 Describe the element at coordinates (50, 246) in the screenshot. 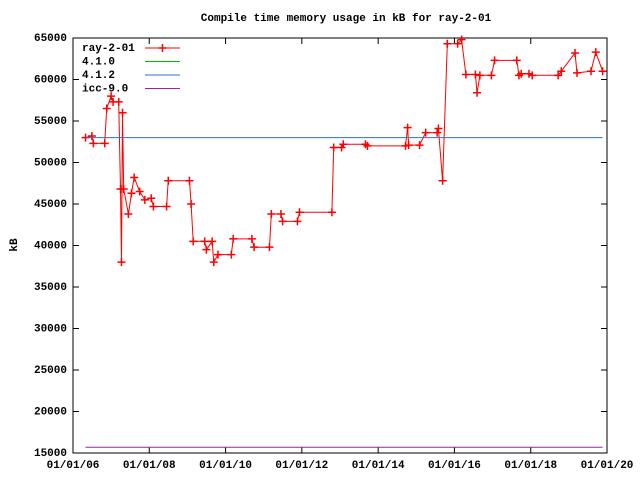

I see `y-tick-label: 40000` at that location.